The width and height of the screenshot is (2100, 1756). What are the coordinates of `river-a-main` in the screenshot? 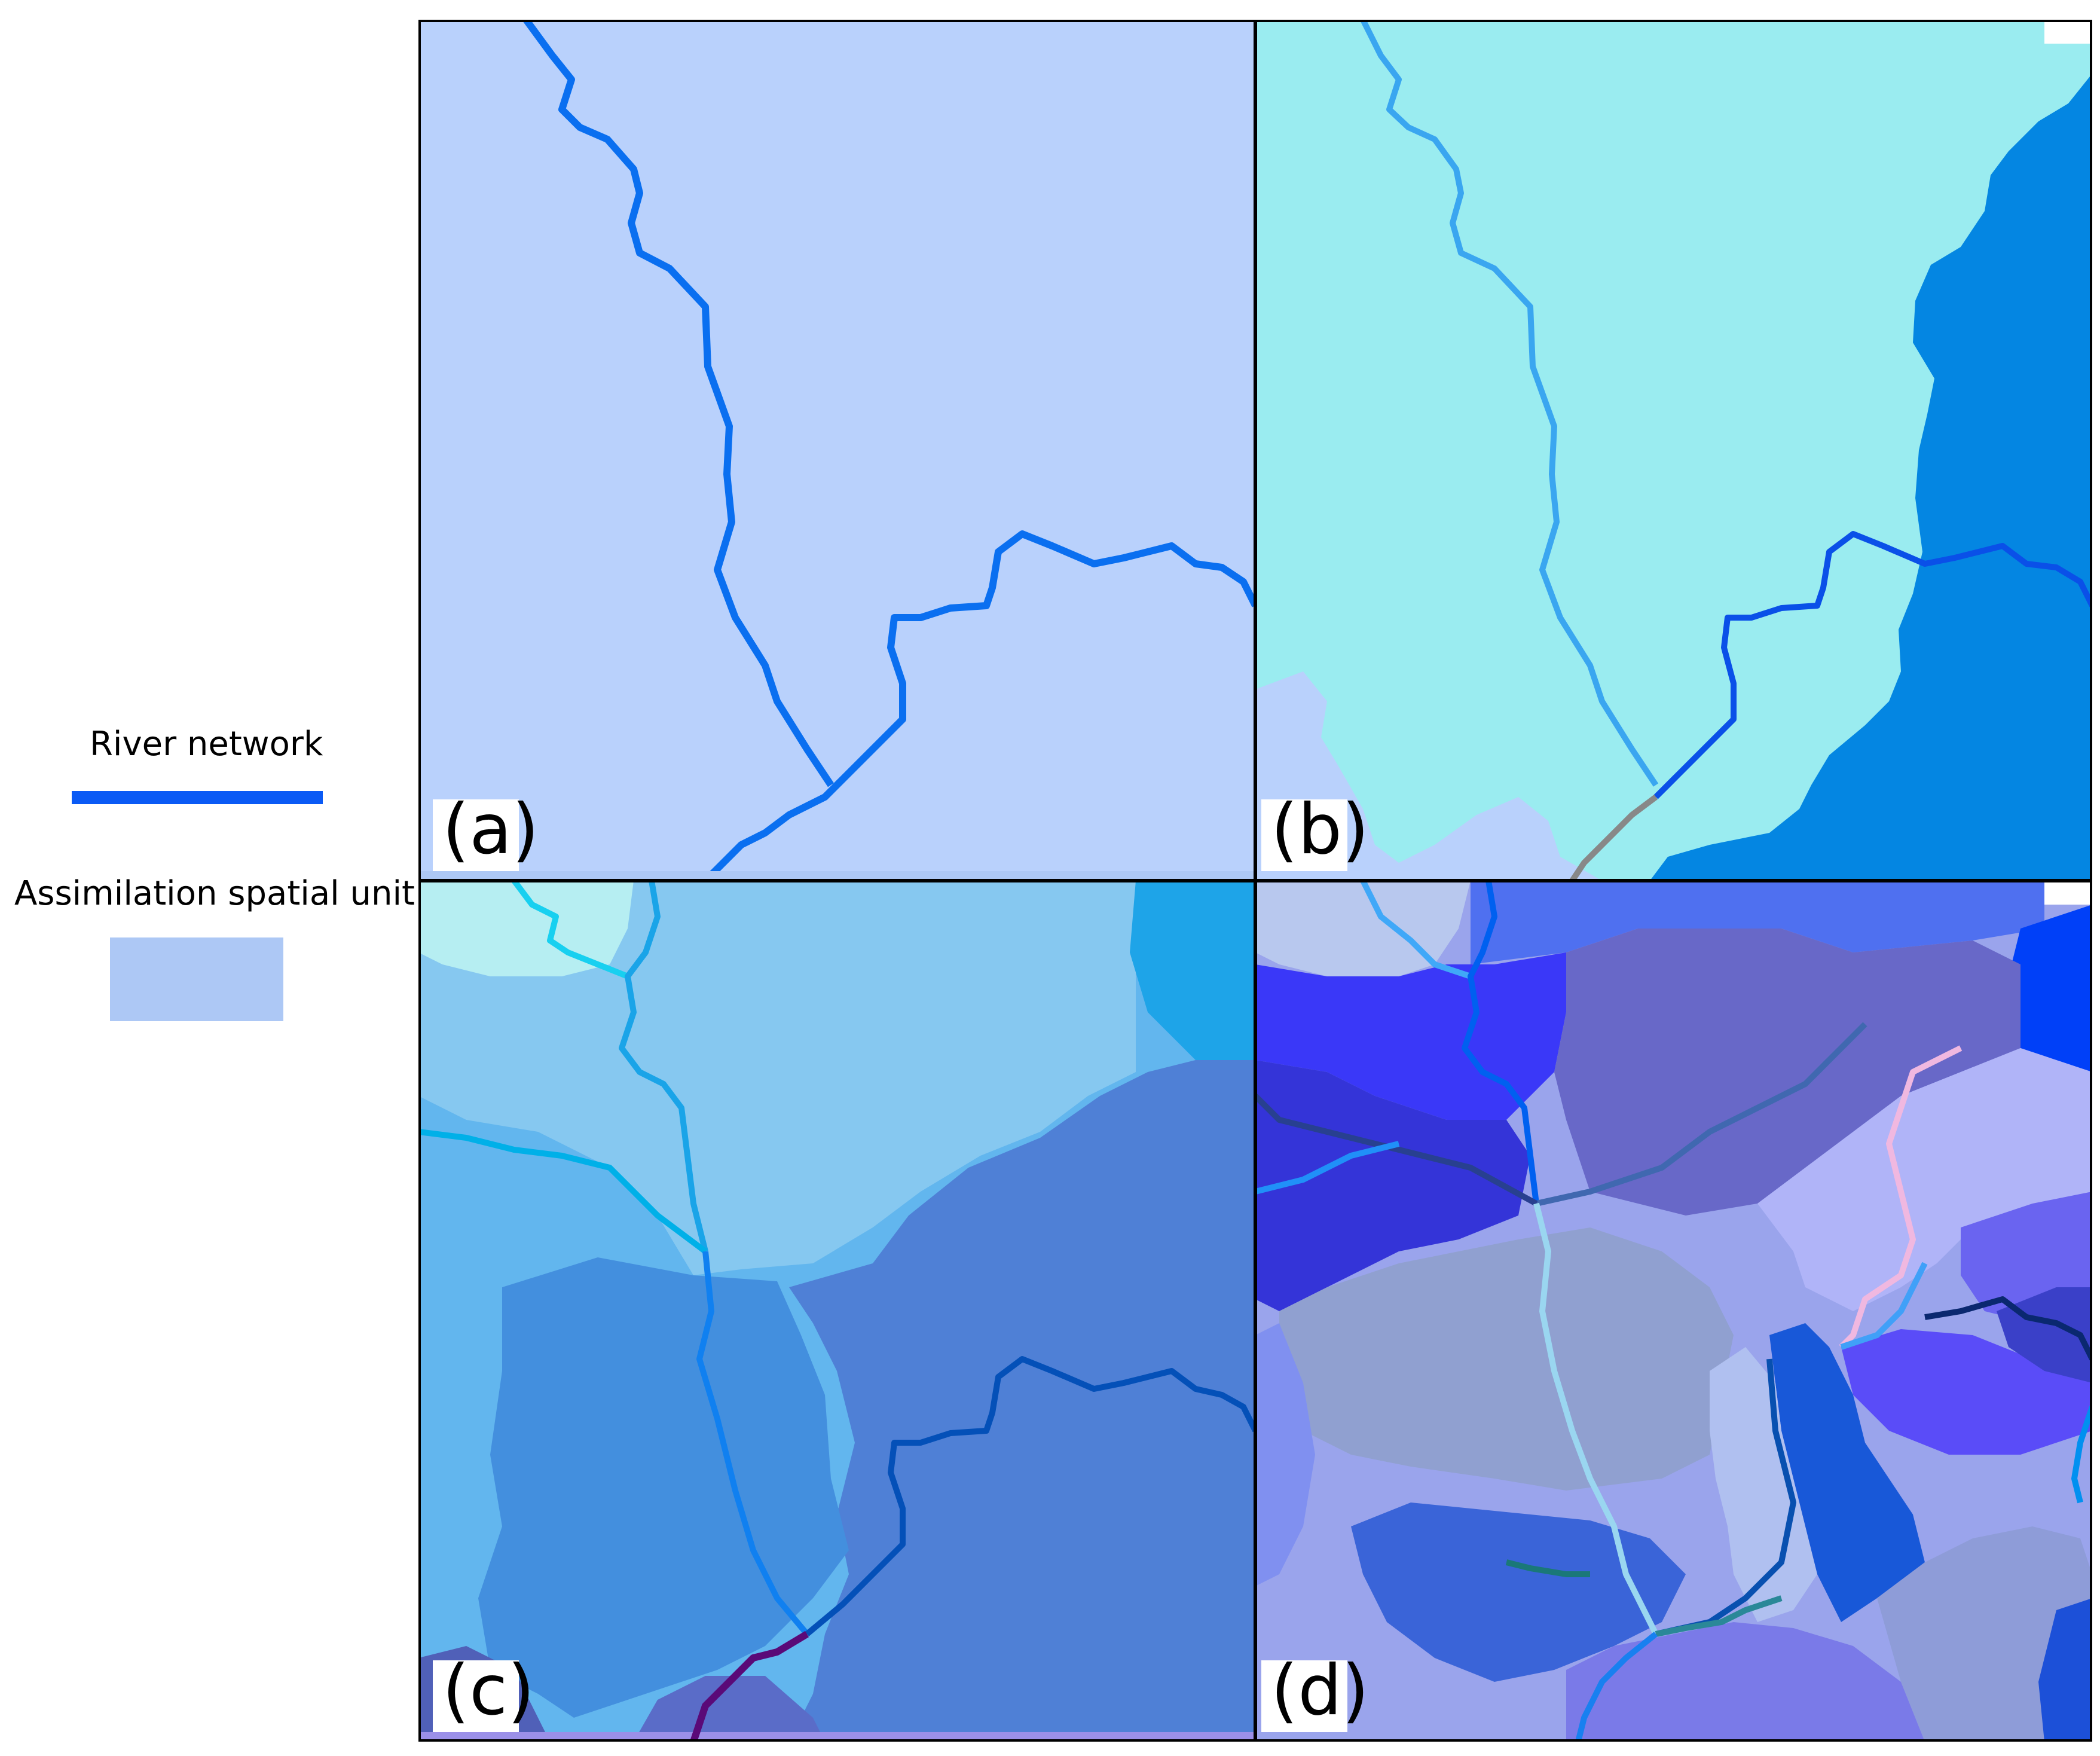 It's located at (678, 403).